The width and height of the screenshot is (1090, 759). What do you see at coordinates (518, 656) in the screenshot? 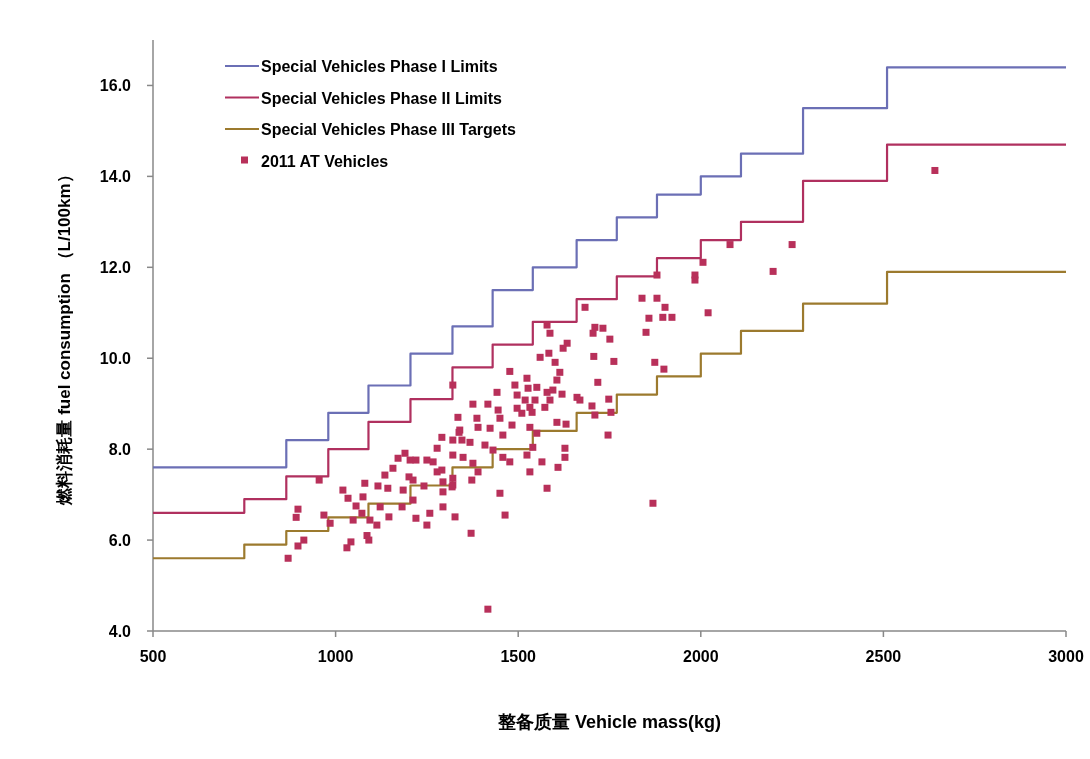
I see `x-tick-label: 1500` at bounding box center [518, 656].